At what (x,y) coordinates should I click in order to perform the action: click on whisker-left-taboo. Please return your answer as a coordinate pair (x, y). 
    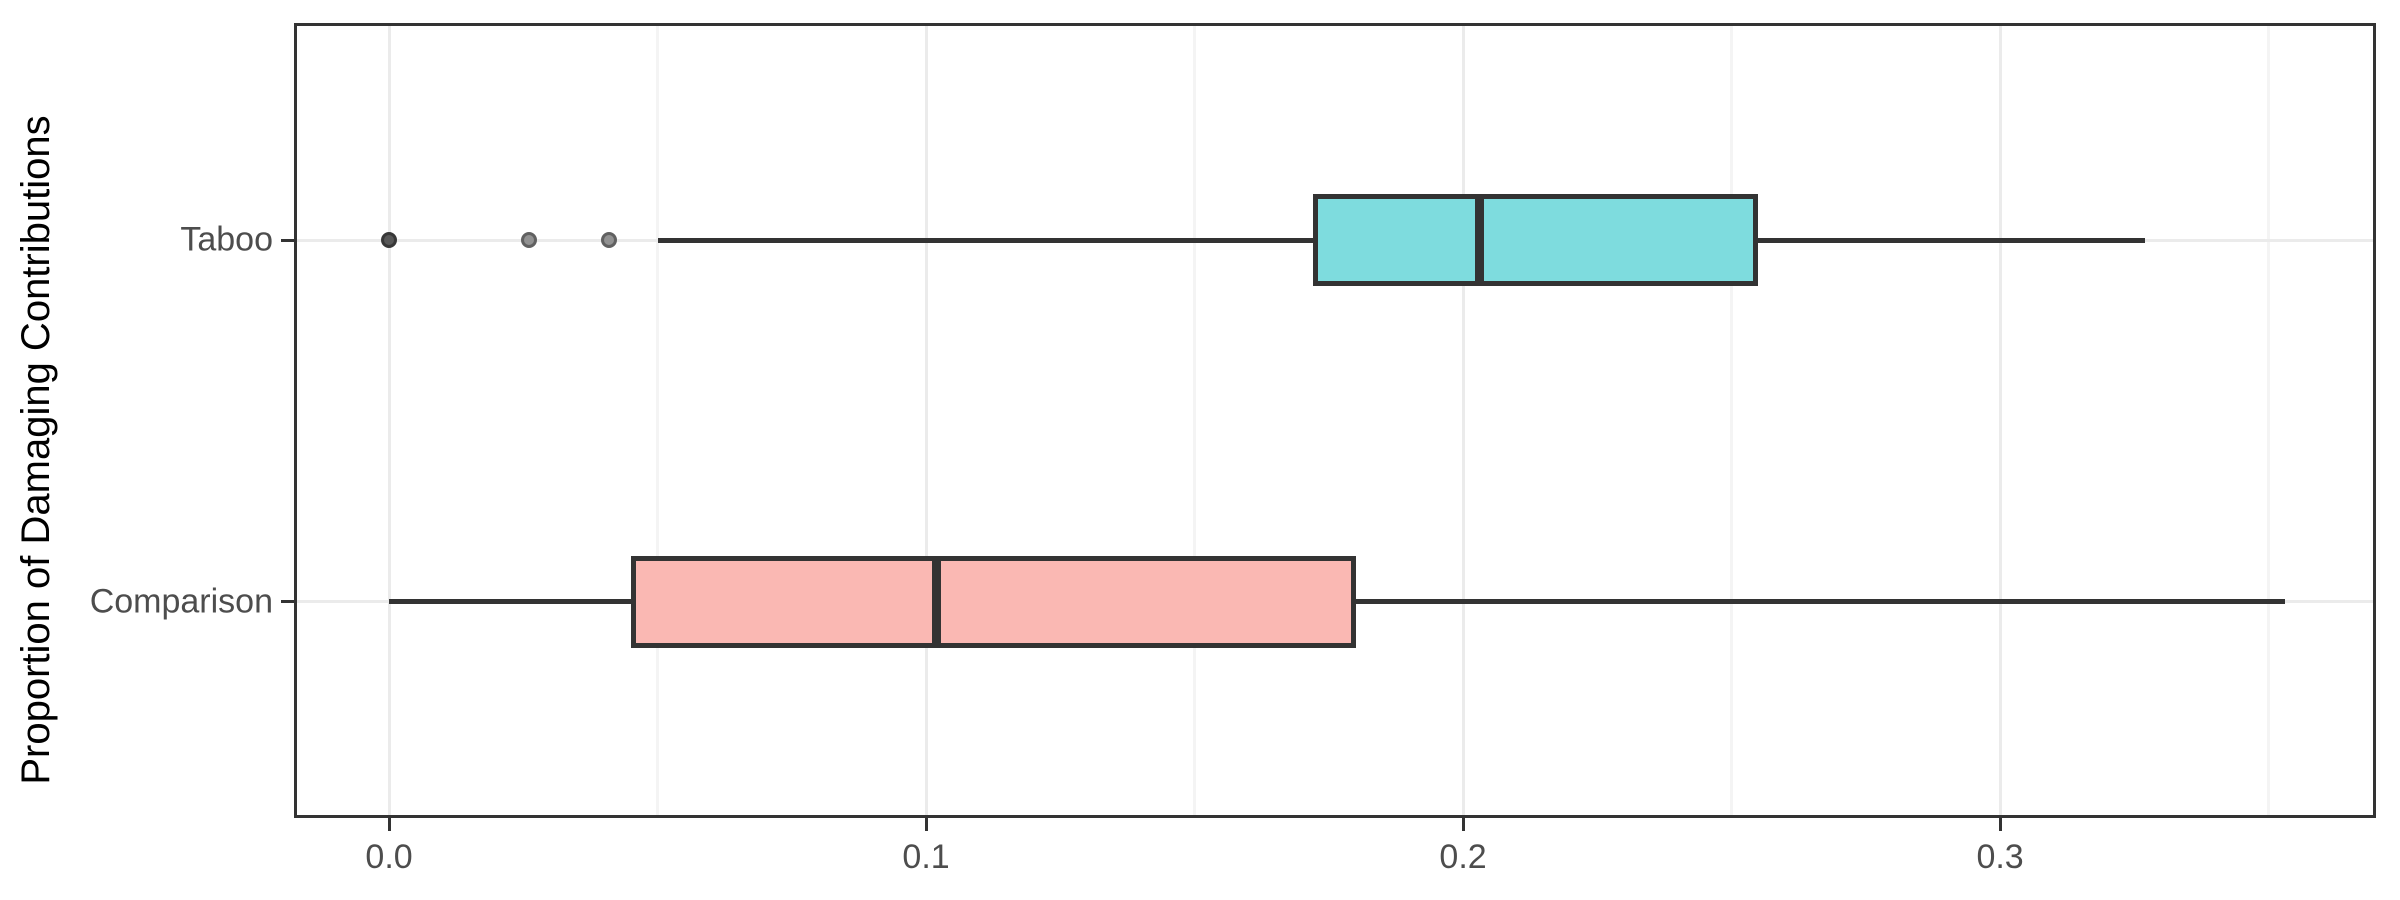
    Looking at the image, I should click on (985, 240).